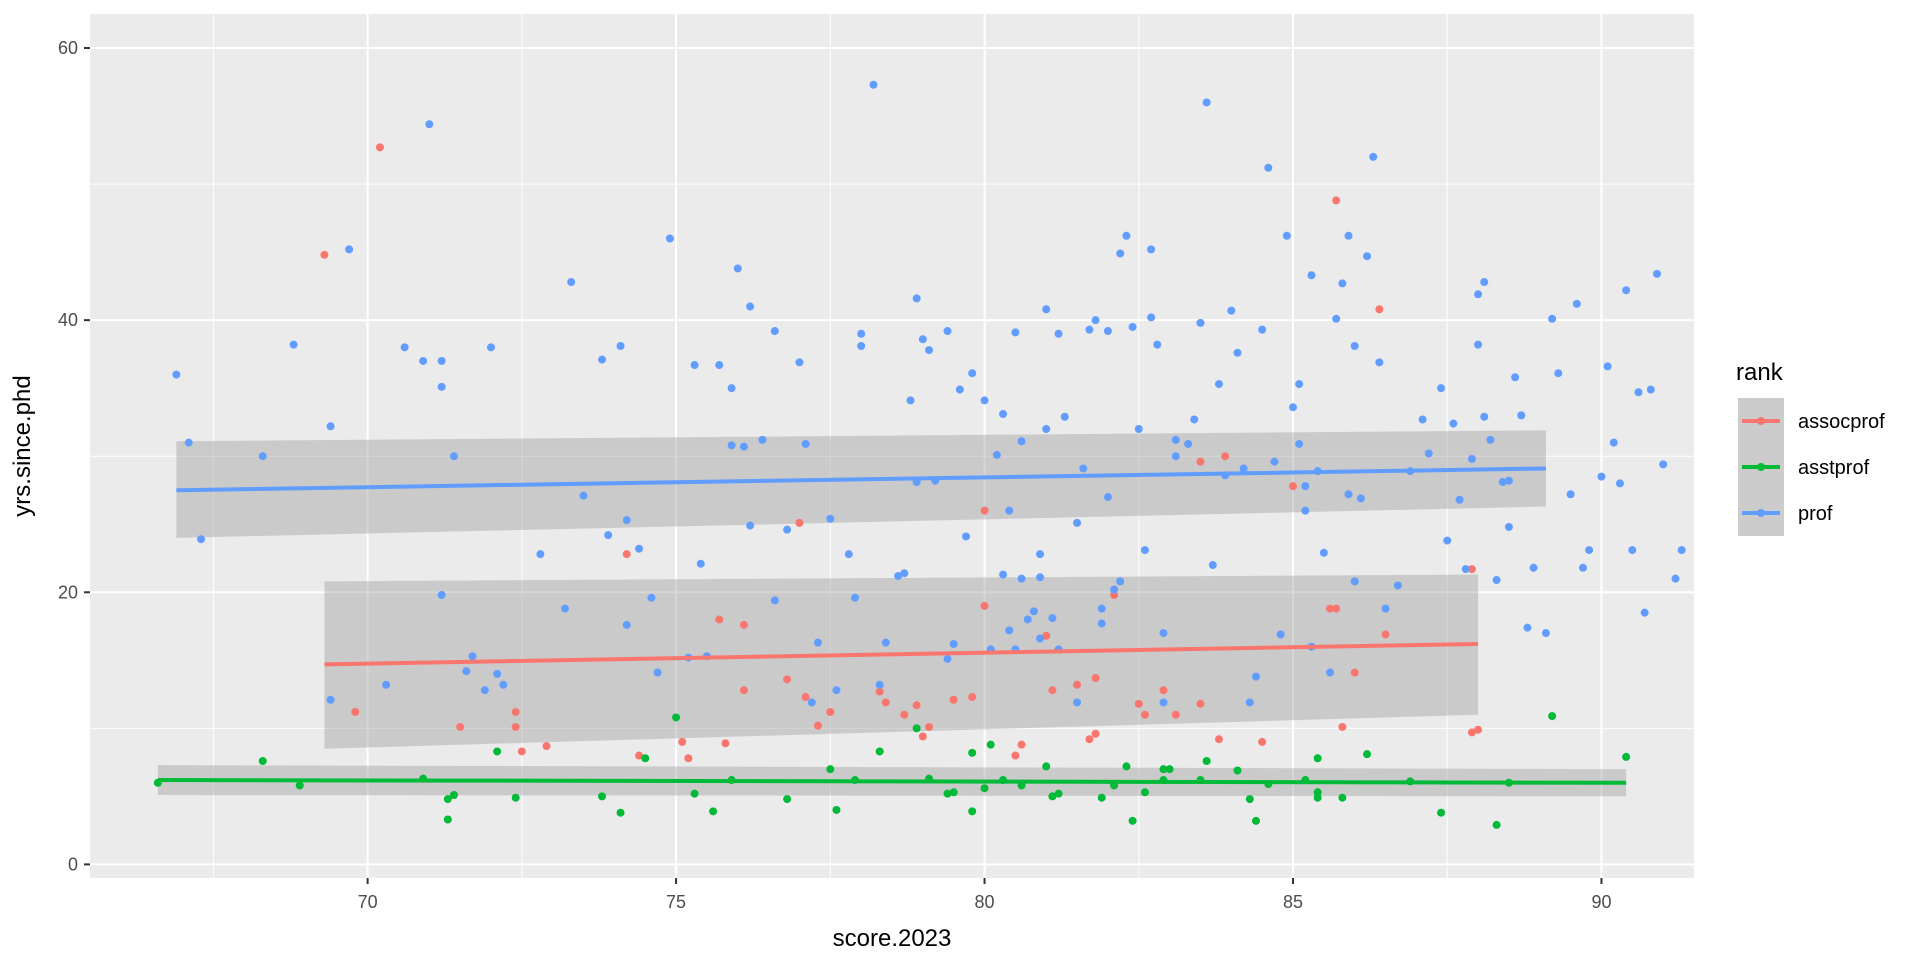  I want to click on x-tick-label: 75, so click(676, 902).